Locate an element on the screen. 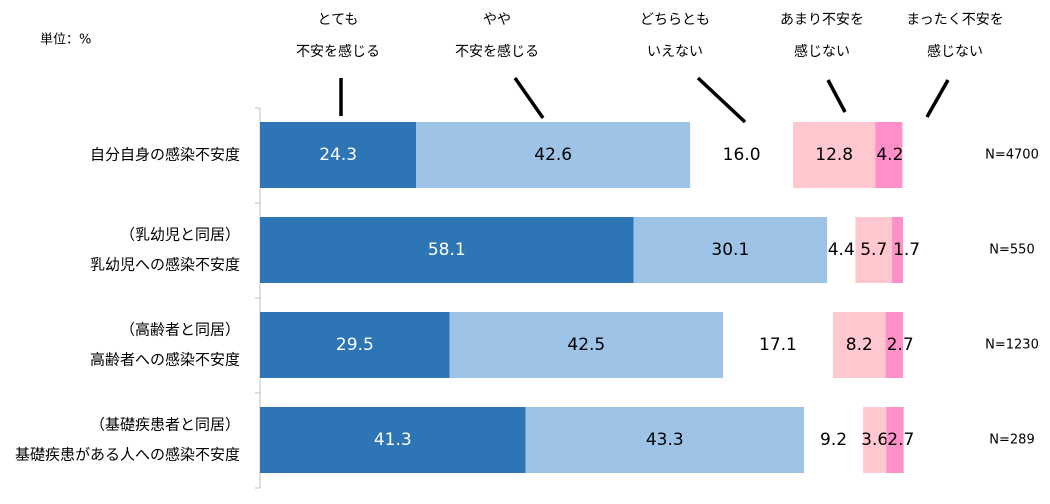  legend-label: いえない is located at coordinates (675, 52).